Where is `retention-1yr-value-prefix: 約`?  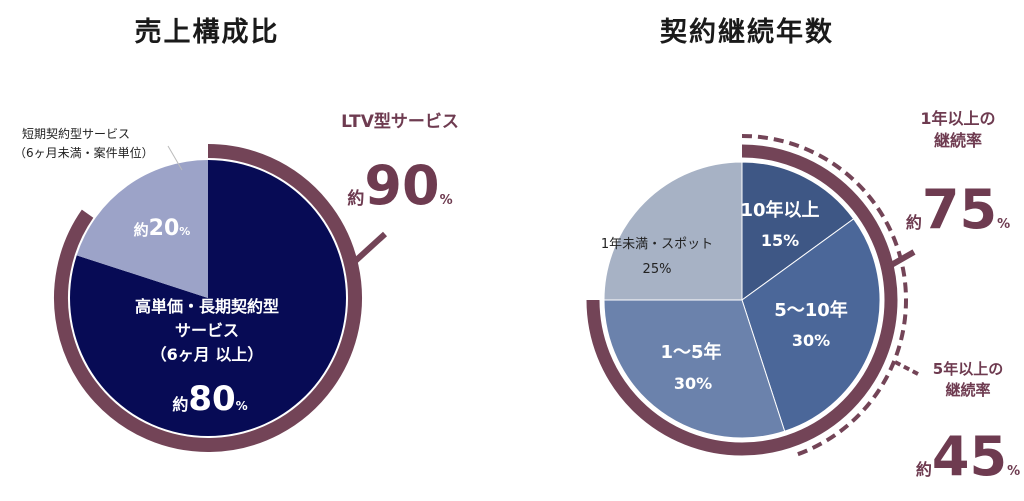 retention-1yr-value-prefix: 約 is located at coordinates (914, 222).